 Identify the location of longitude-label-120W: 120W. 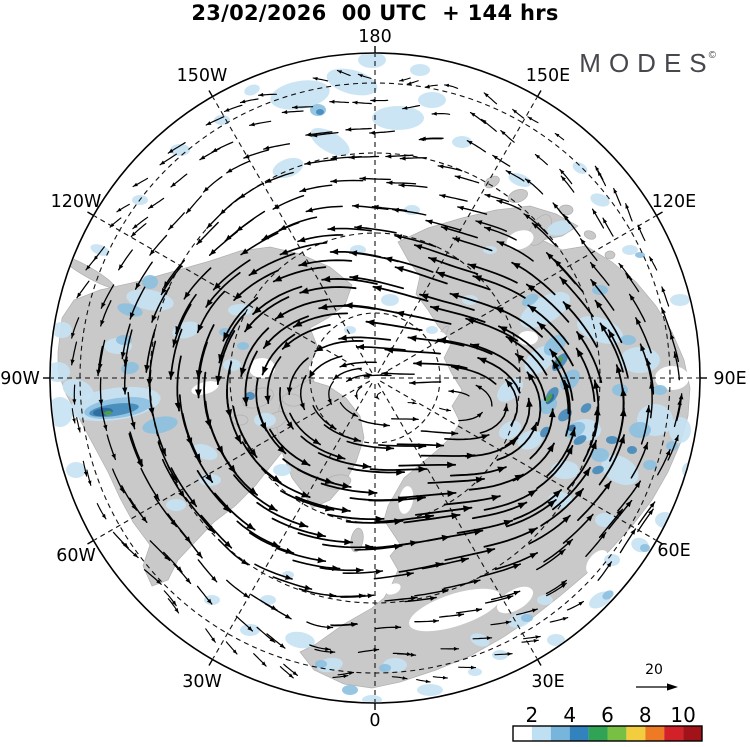
(76, 202).